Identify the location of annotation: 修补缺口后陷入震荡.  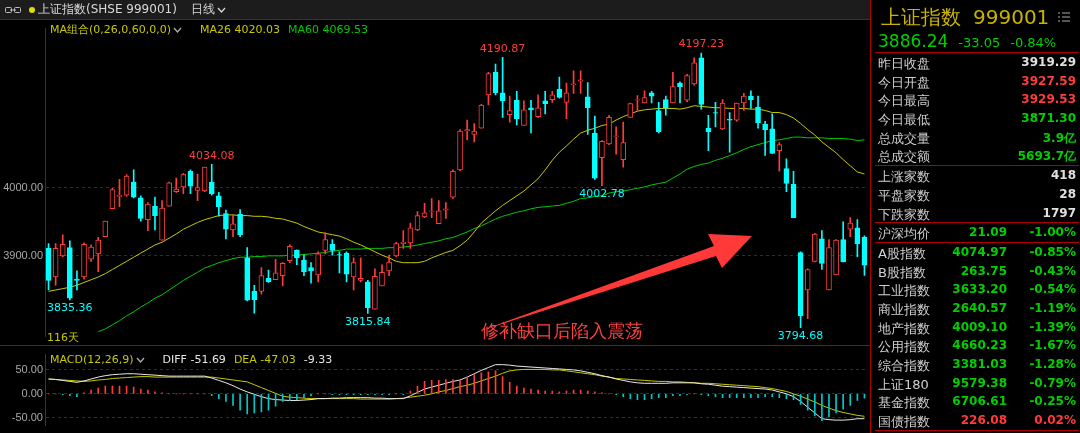
(562, 331).